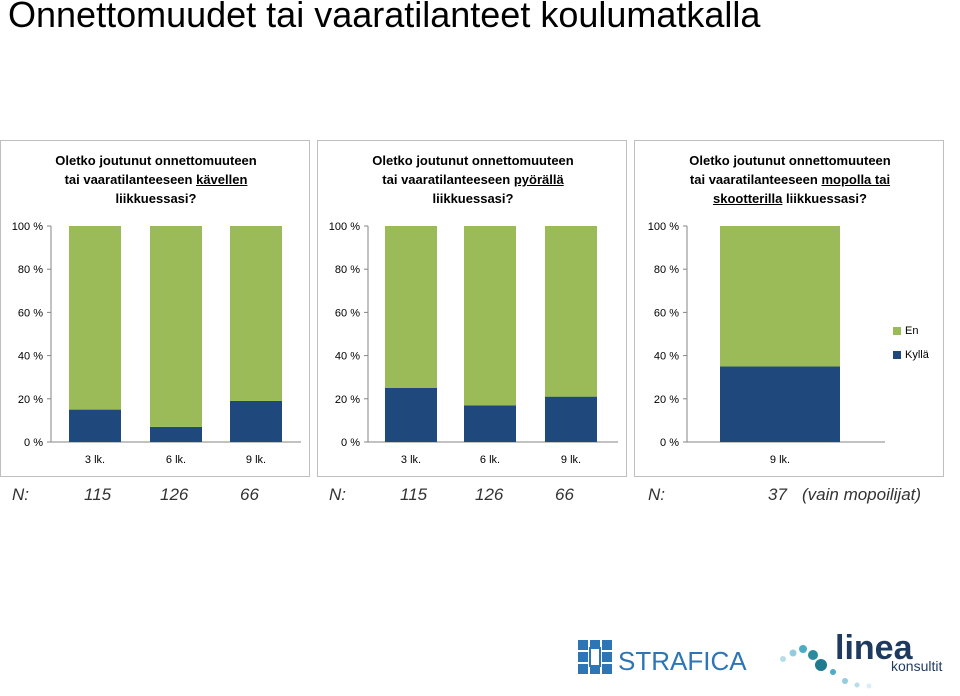 The height and width of the screenshot is (696, 960). I want to click on chart-title-line: tai vaaratilanteeseen mopolla tai, so click(790, 179).